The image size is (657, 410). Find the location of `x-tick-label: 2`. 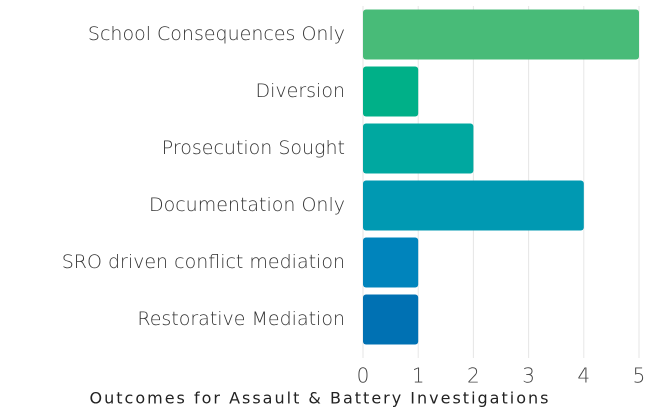

x-tick-label: 2 is located at coordinates (473, 376).